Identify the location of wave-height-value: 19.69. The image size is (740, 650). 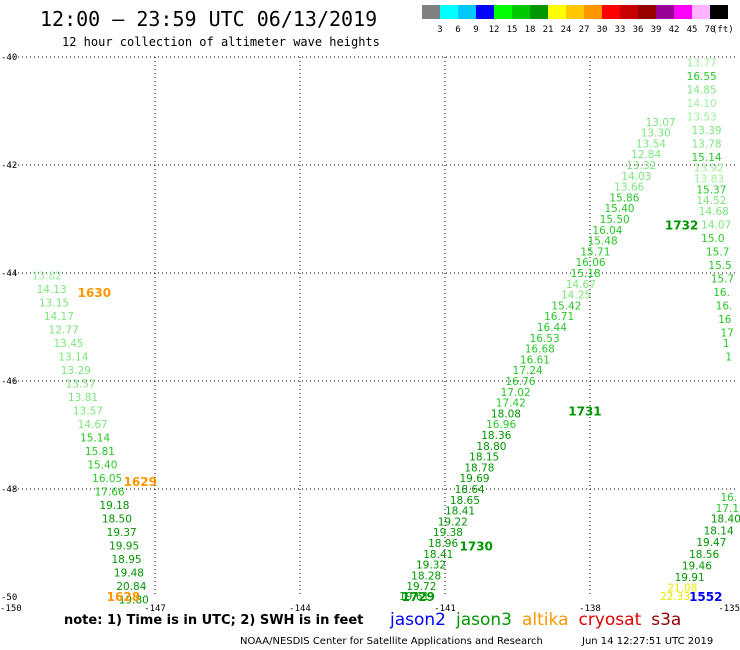
(475, 479).